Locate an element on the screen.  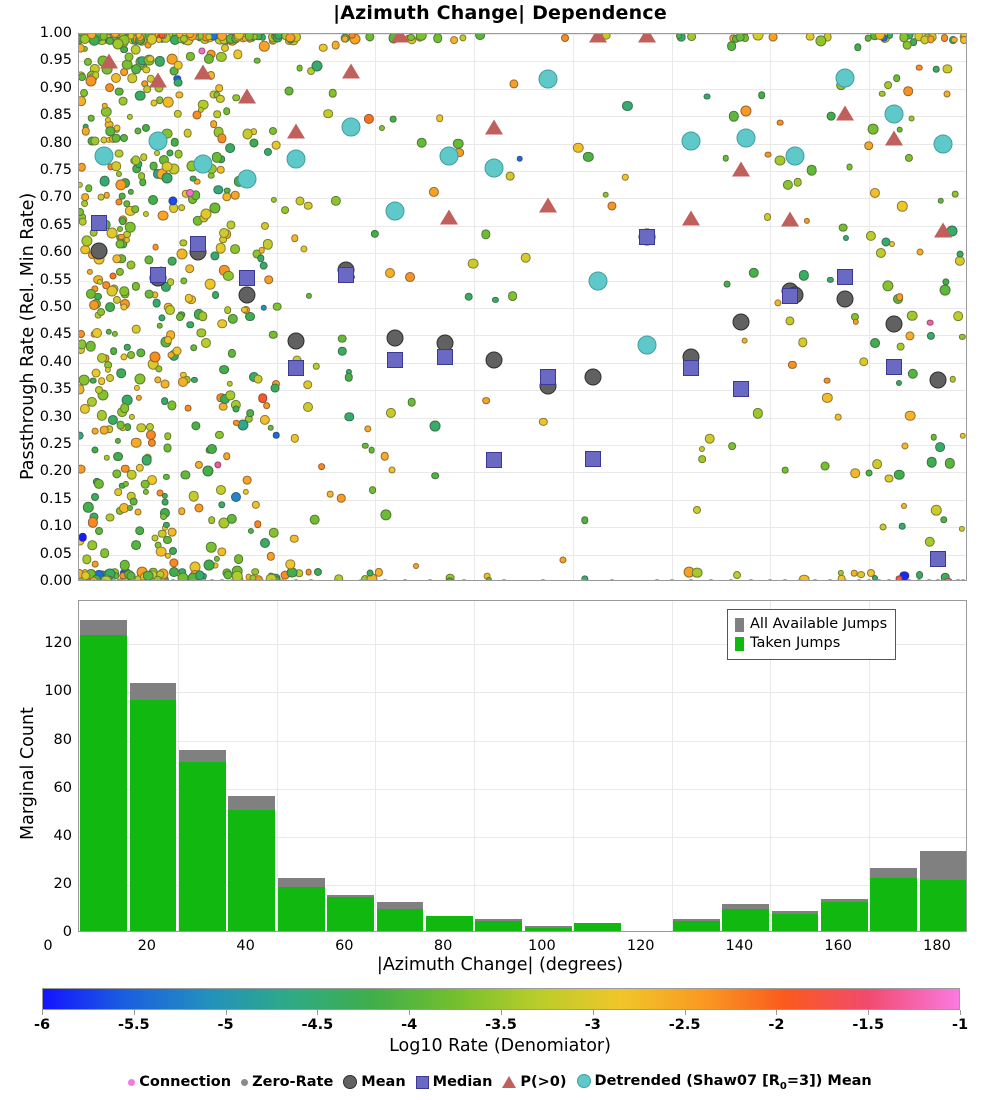
scatter-y-tick: 0.35 is located at coordinates (55, 389).